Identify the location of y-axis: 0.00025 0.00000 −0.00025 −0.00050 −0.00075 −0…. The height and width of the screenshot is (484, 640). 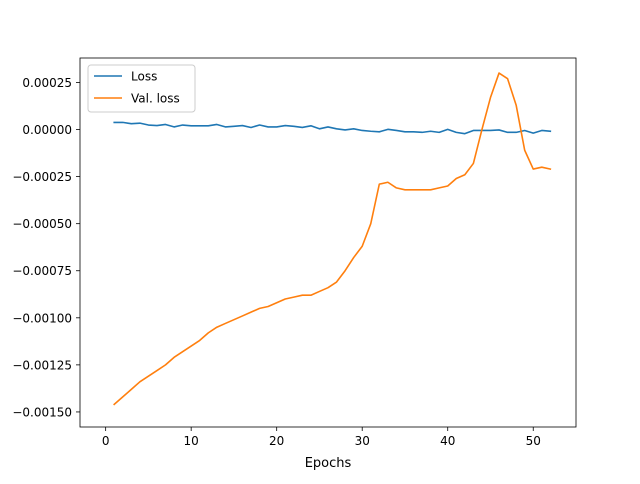
(46, 247).